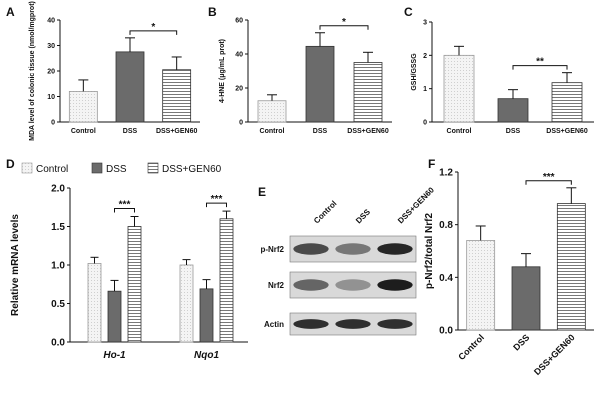 This screenshot has width=600, height=400. Describe the element at coordinates (222, 71) in the screenshot. I see `y-axis-label: 4-HNE (μg/mL prot)` at that location.